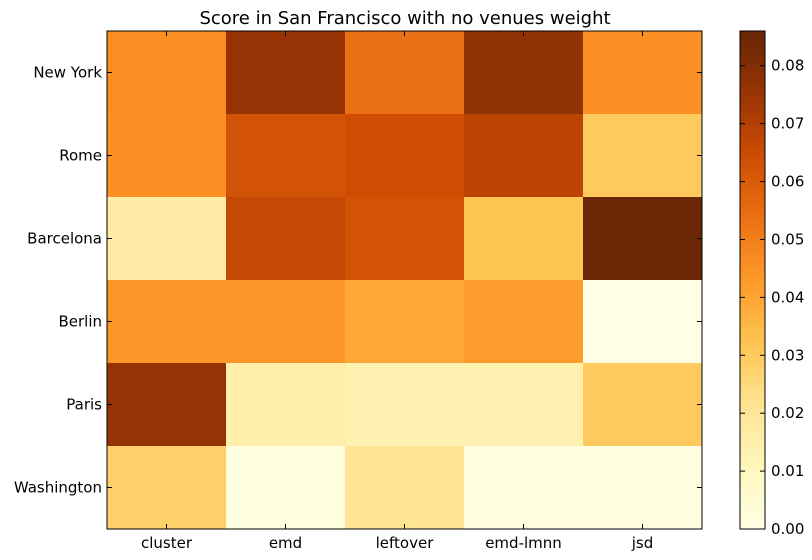 This screenshot has height=560, width=812. What do you see at coordinates (80, 322) in the screenshot?
I see `row-label: Berlin` at bounding box center [80, 322].